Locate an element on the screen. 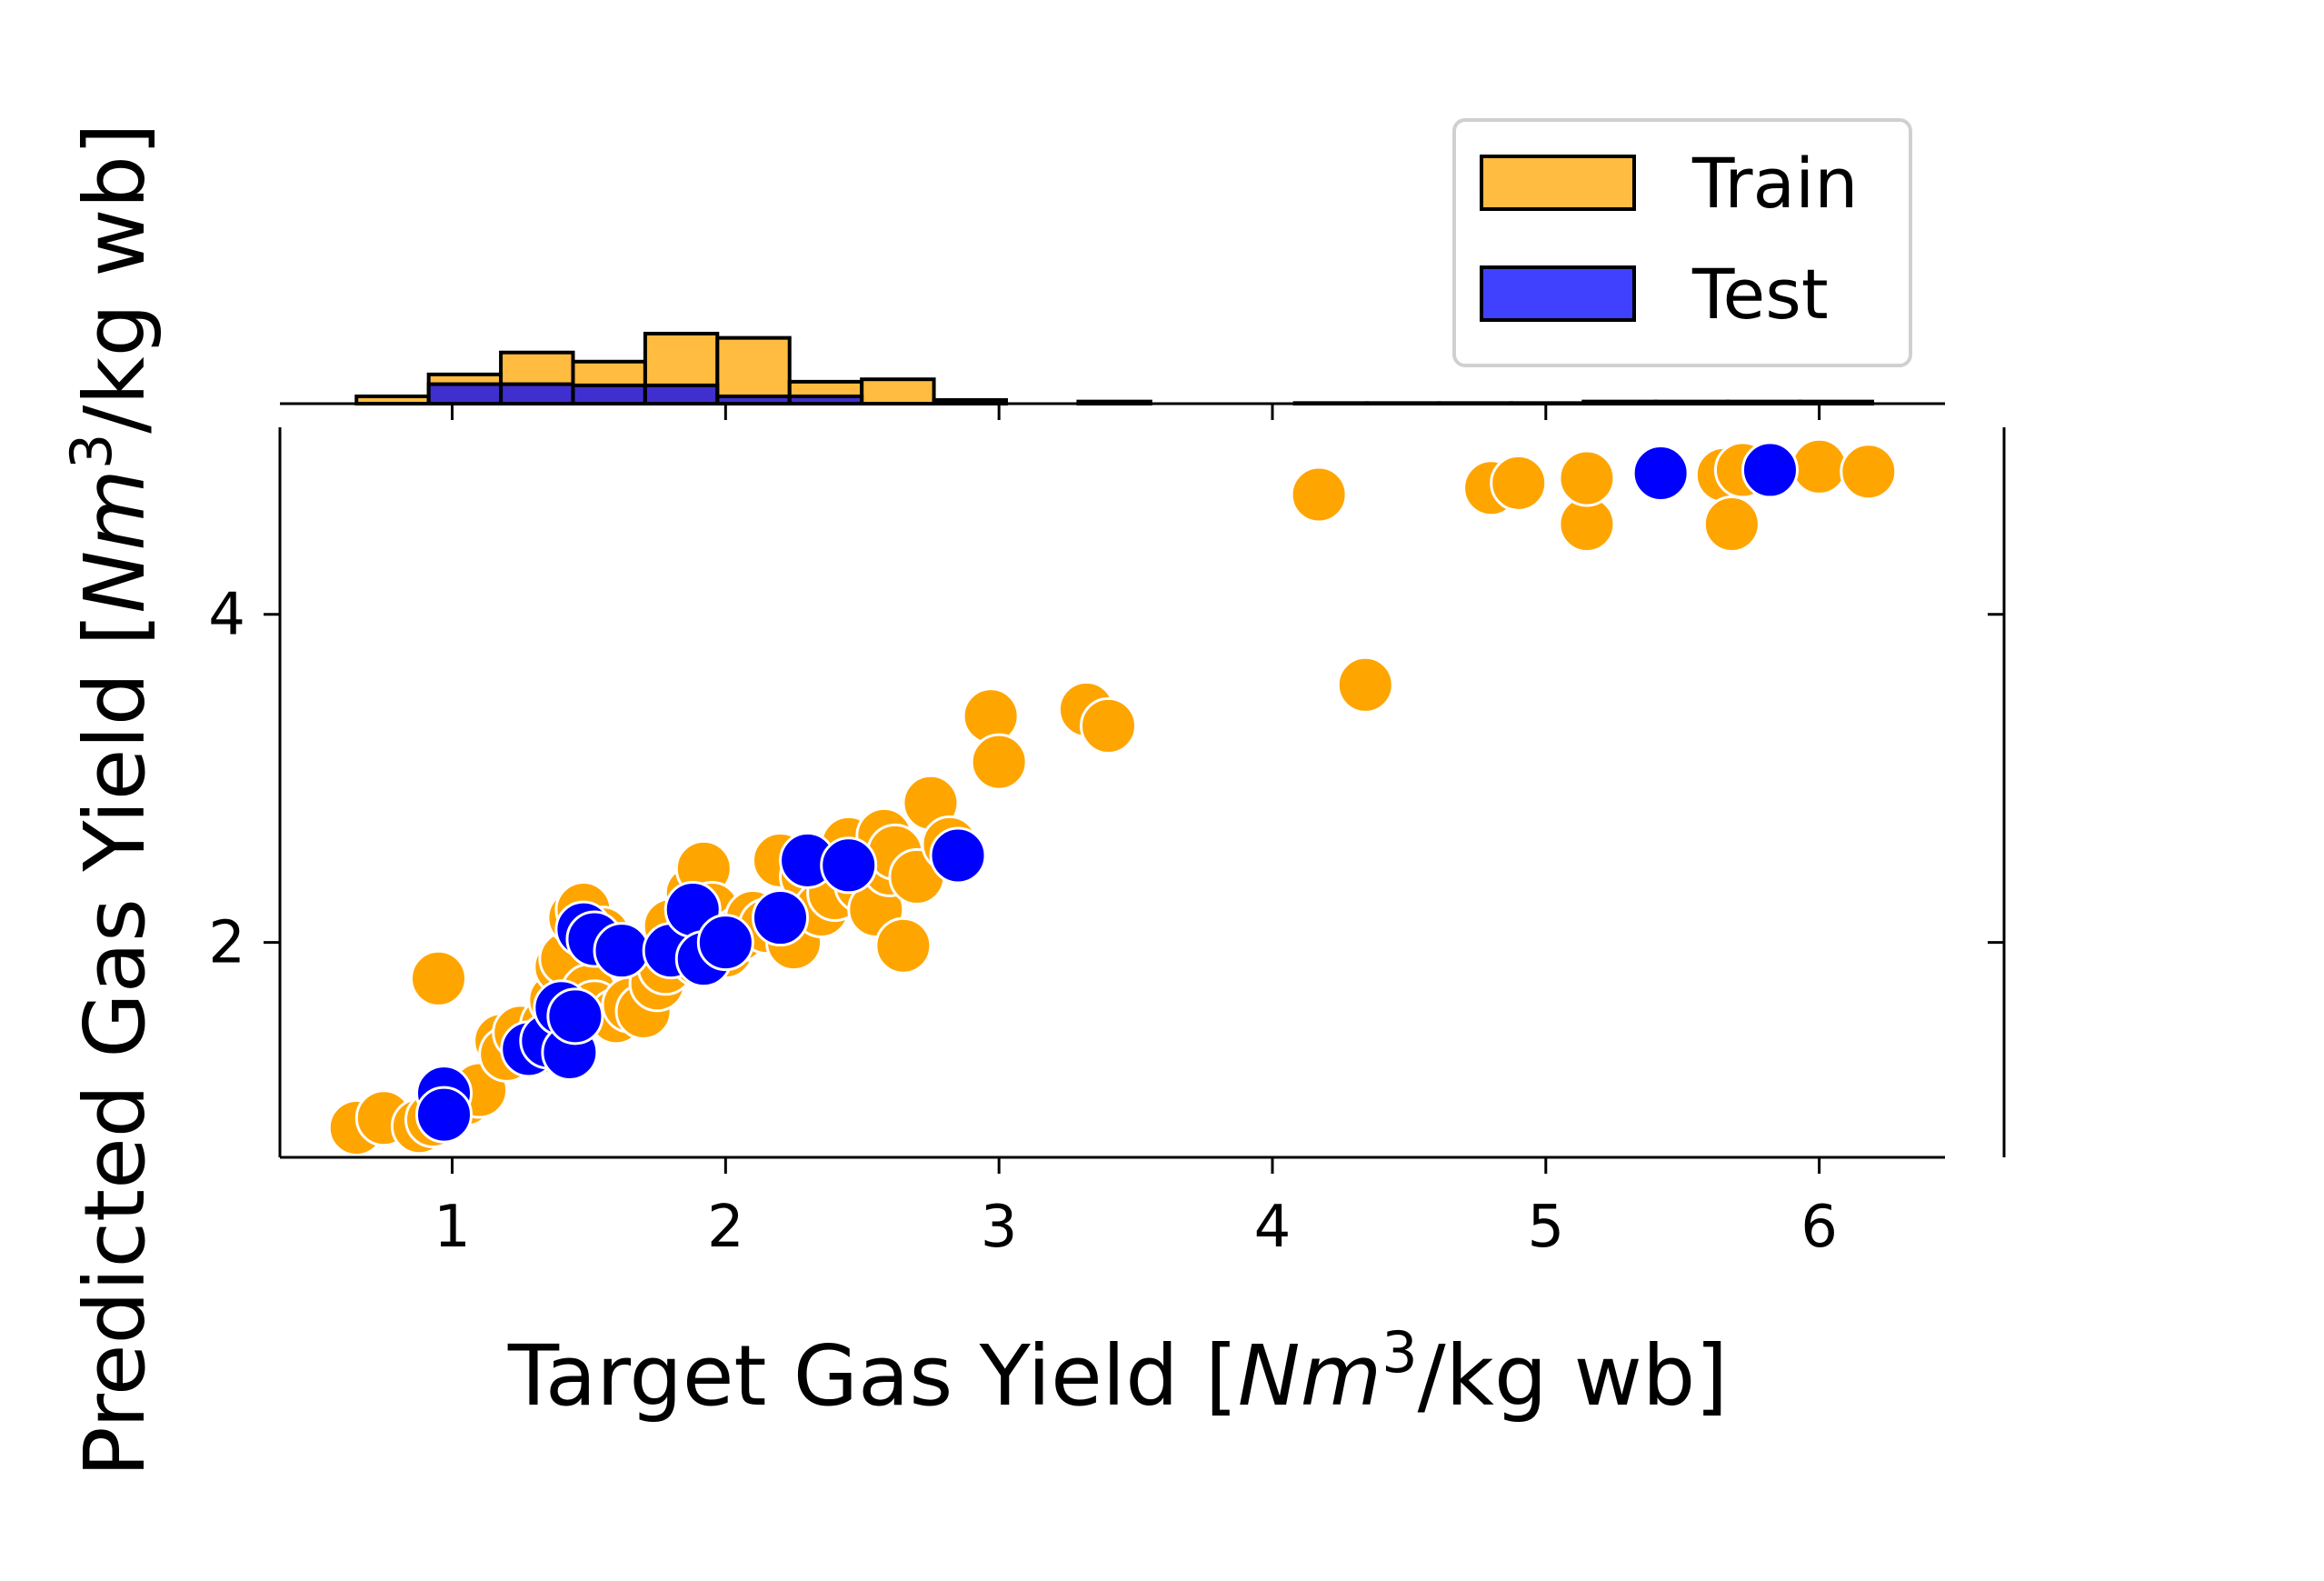 The width and height of the screenshot is (2324, 1581). x-axis-title: Target Gas Yield [Nm3/kg wb] is located at coordinates (1117, 1372).